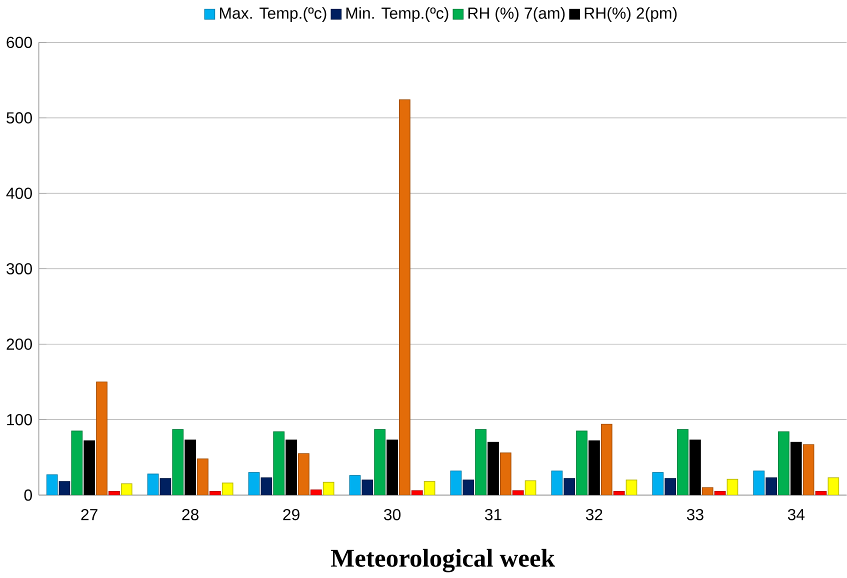  Describe the element at coordinates (19, 42) in the screenshot. I see `y-tick-label: 600` at that location.